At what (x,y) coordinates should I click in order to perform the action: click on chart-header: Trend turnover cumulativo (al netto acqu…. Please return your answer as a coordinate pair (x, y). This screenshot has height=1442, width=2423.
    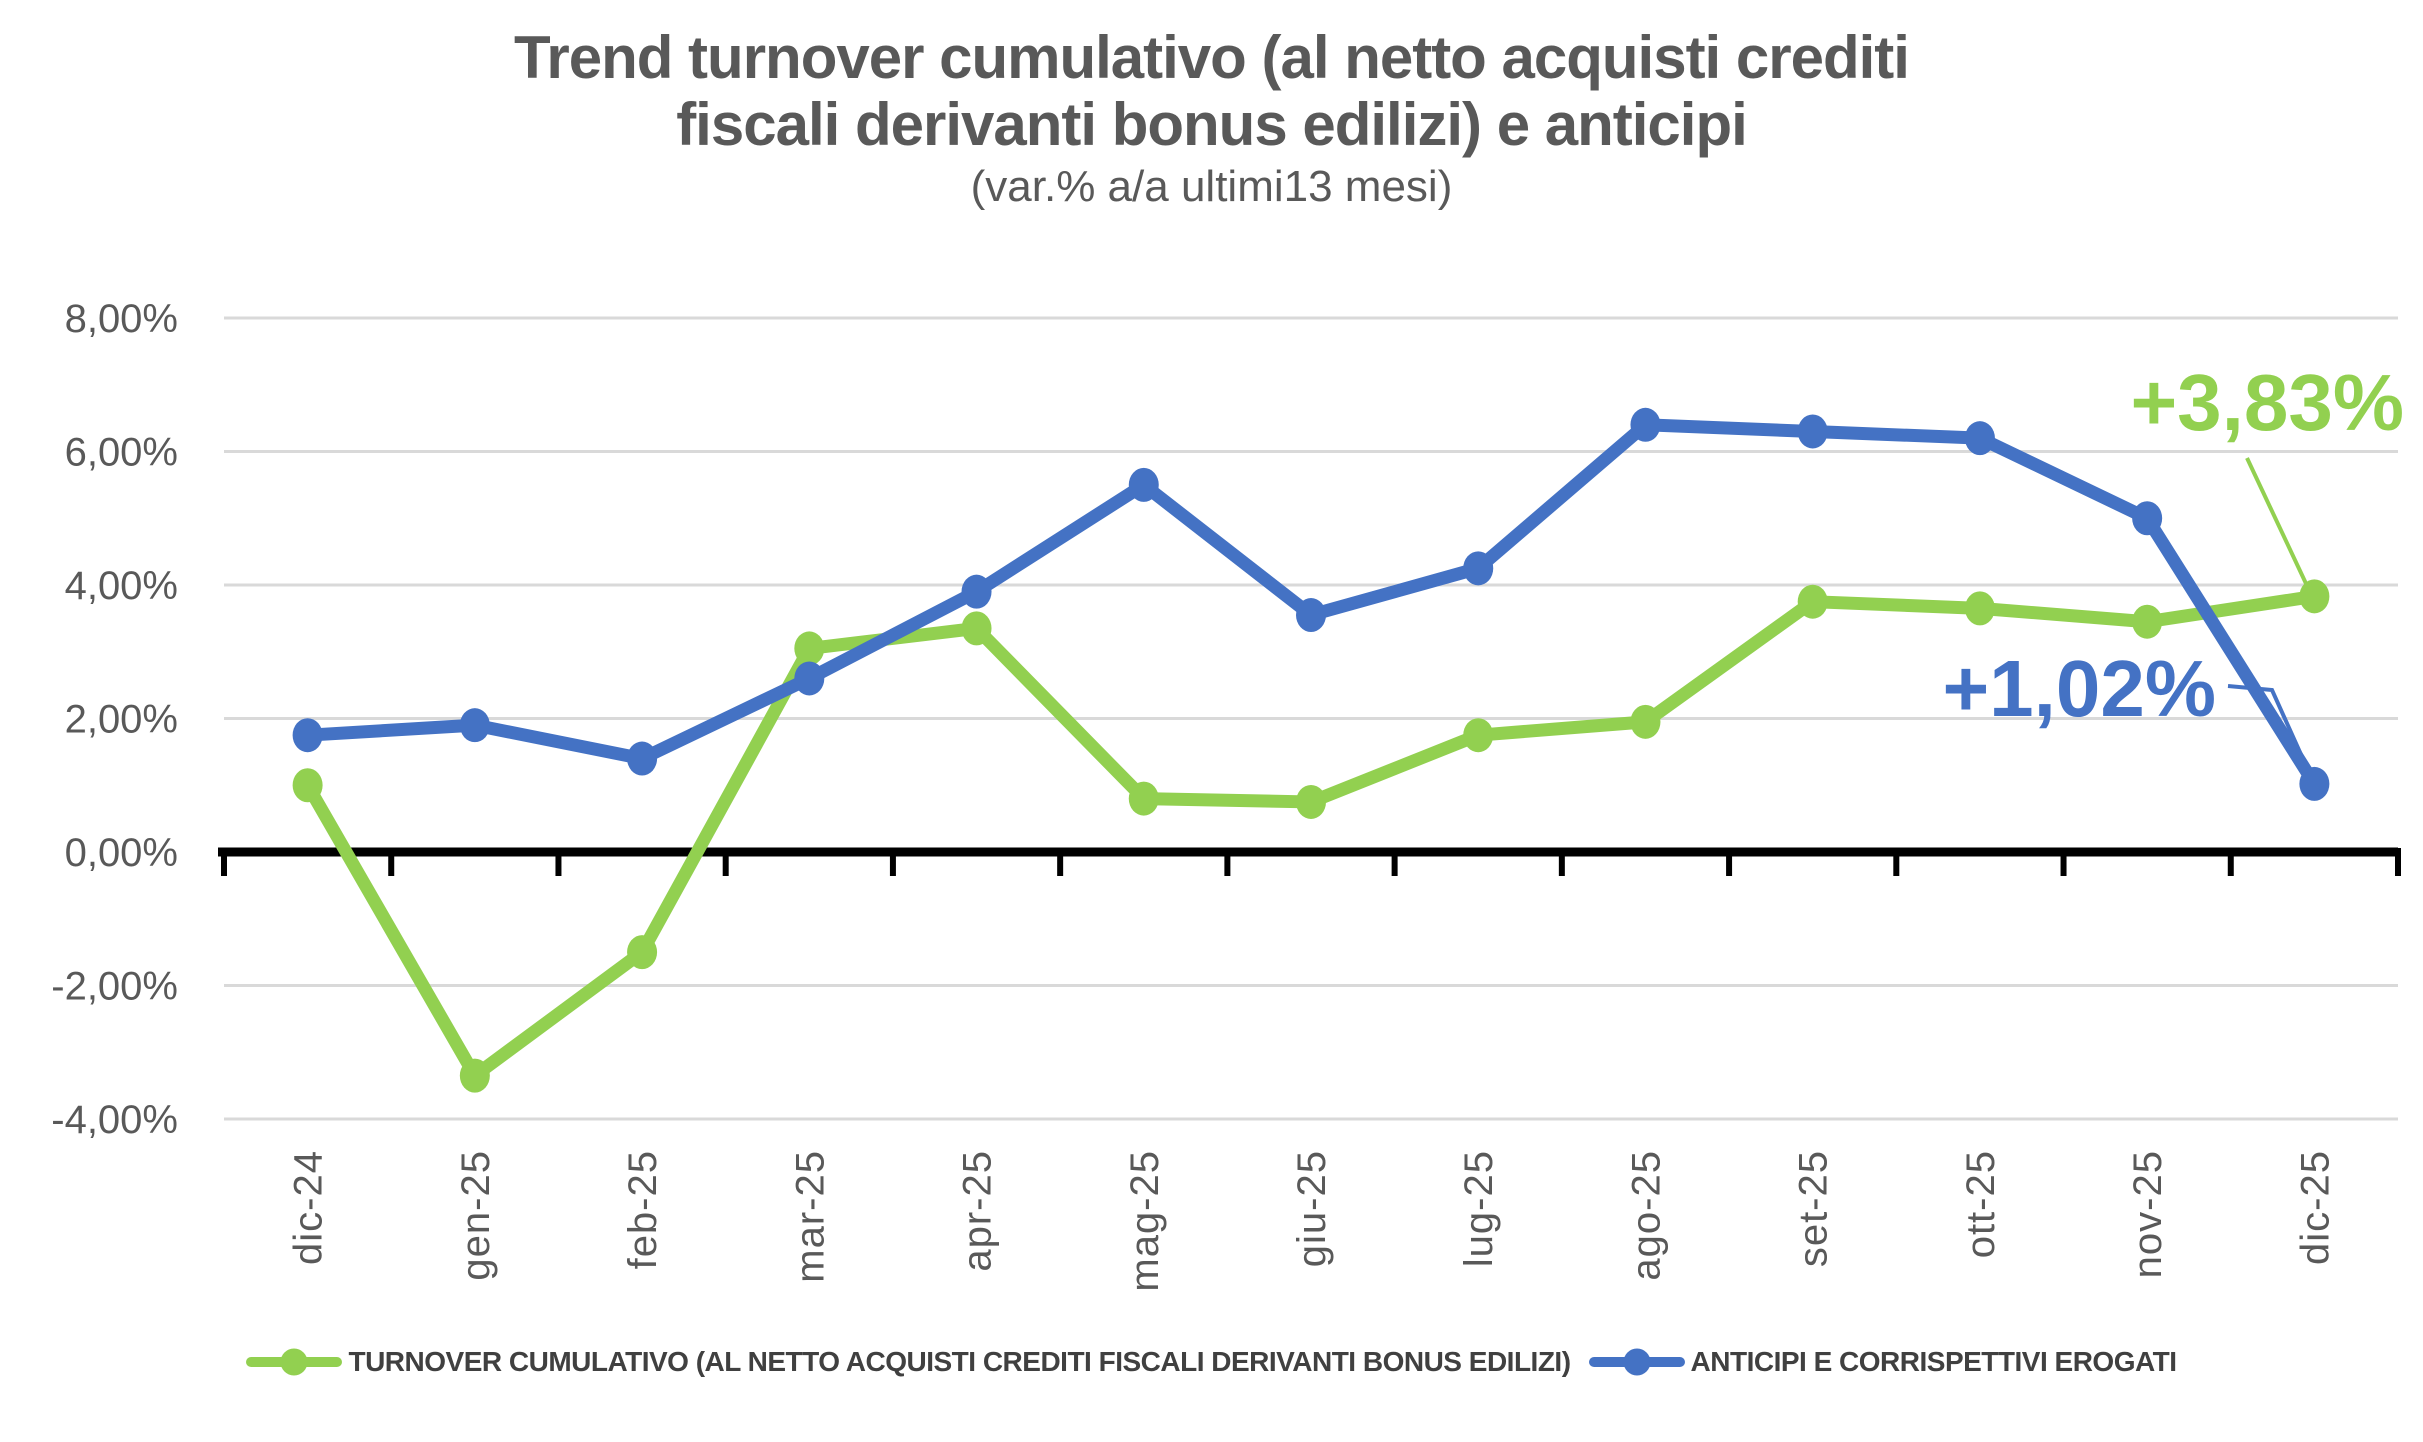
    Looking at the image, I should click on (1211, 119).